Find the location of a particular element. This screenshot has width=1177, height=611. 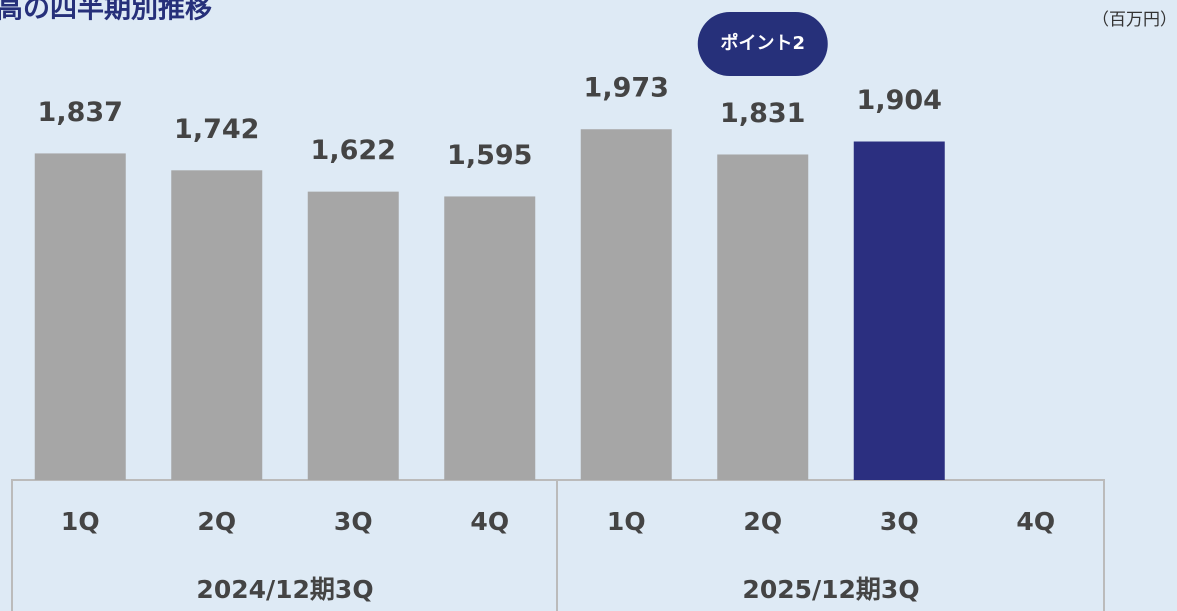

annotation-text: ポイント2 is located at coordinates (762, 43).